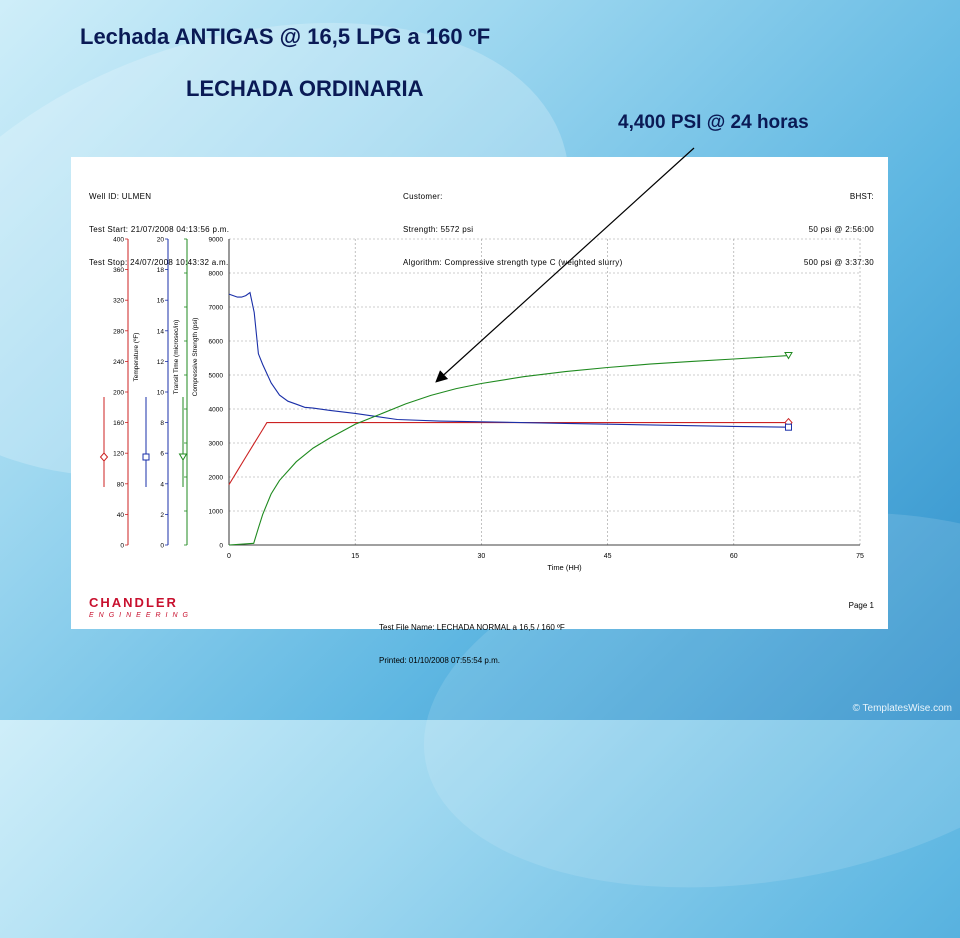  I want to click on chandler-logo-sub: ENGINEERING, so click(141, 615).